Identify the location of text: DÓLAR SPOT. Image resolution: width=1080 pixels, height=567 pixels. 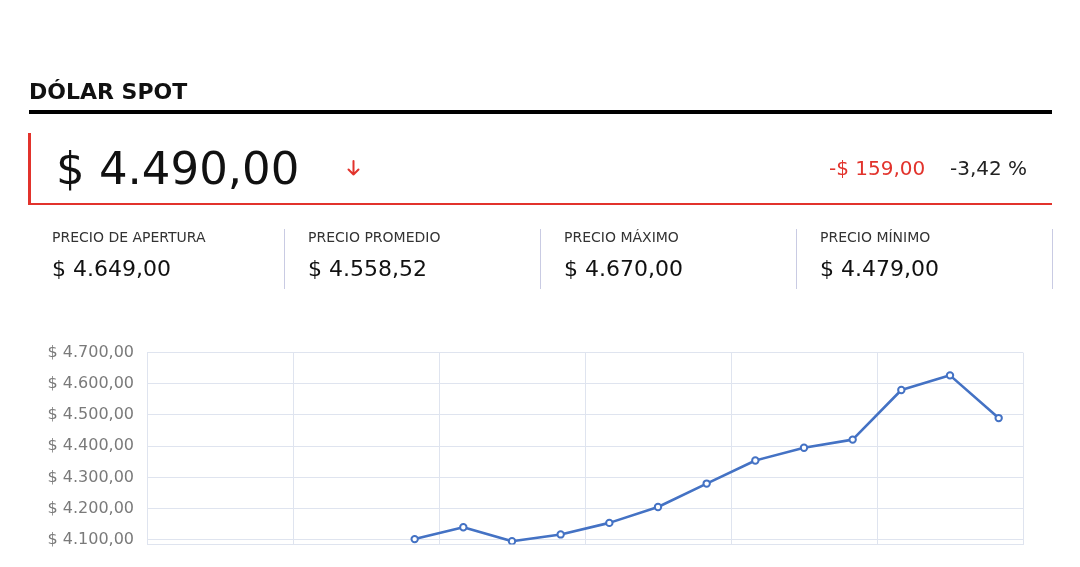
(108, 91).